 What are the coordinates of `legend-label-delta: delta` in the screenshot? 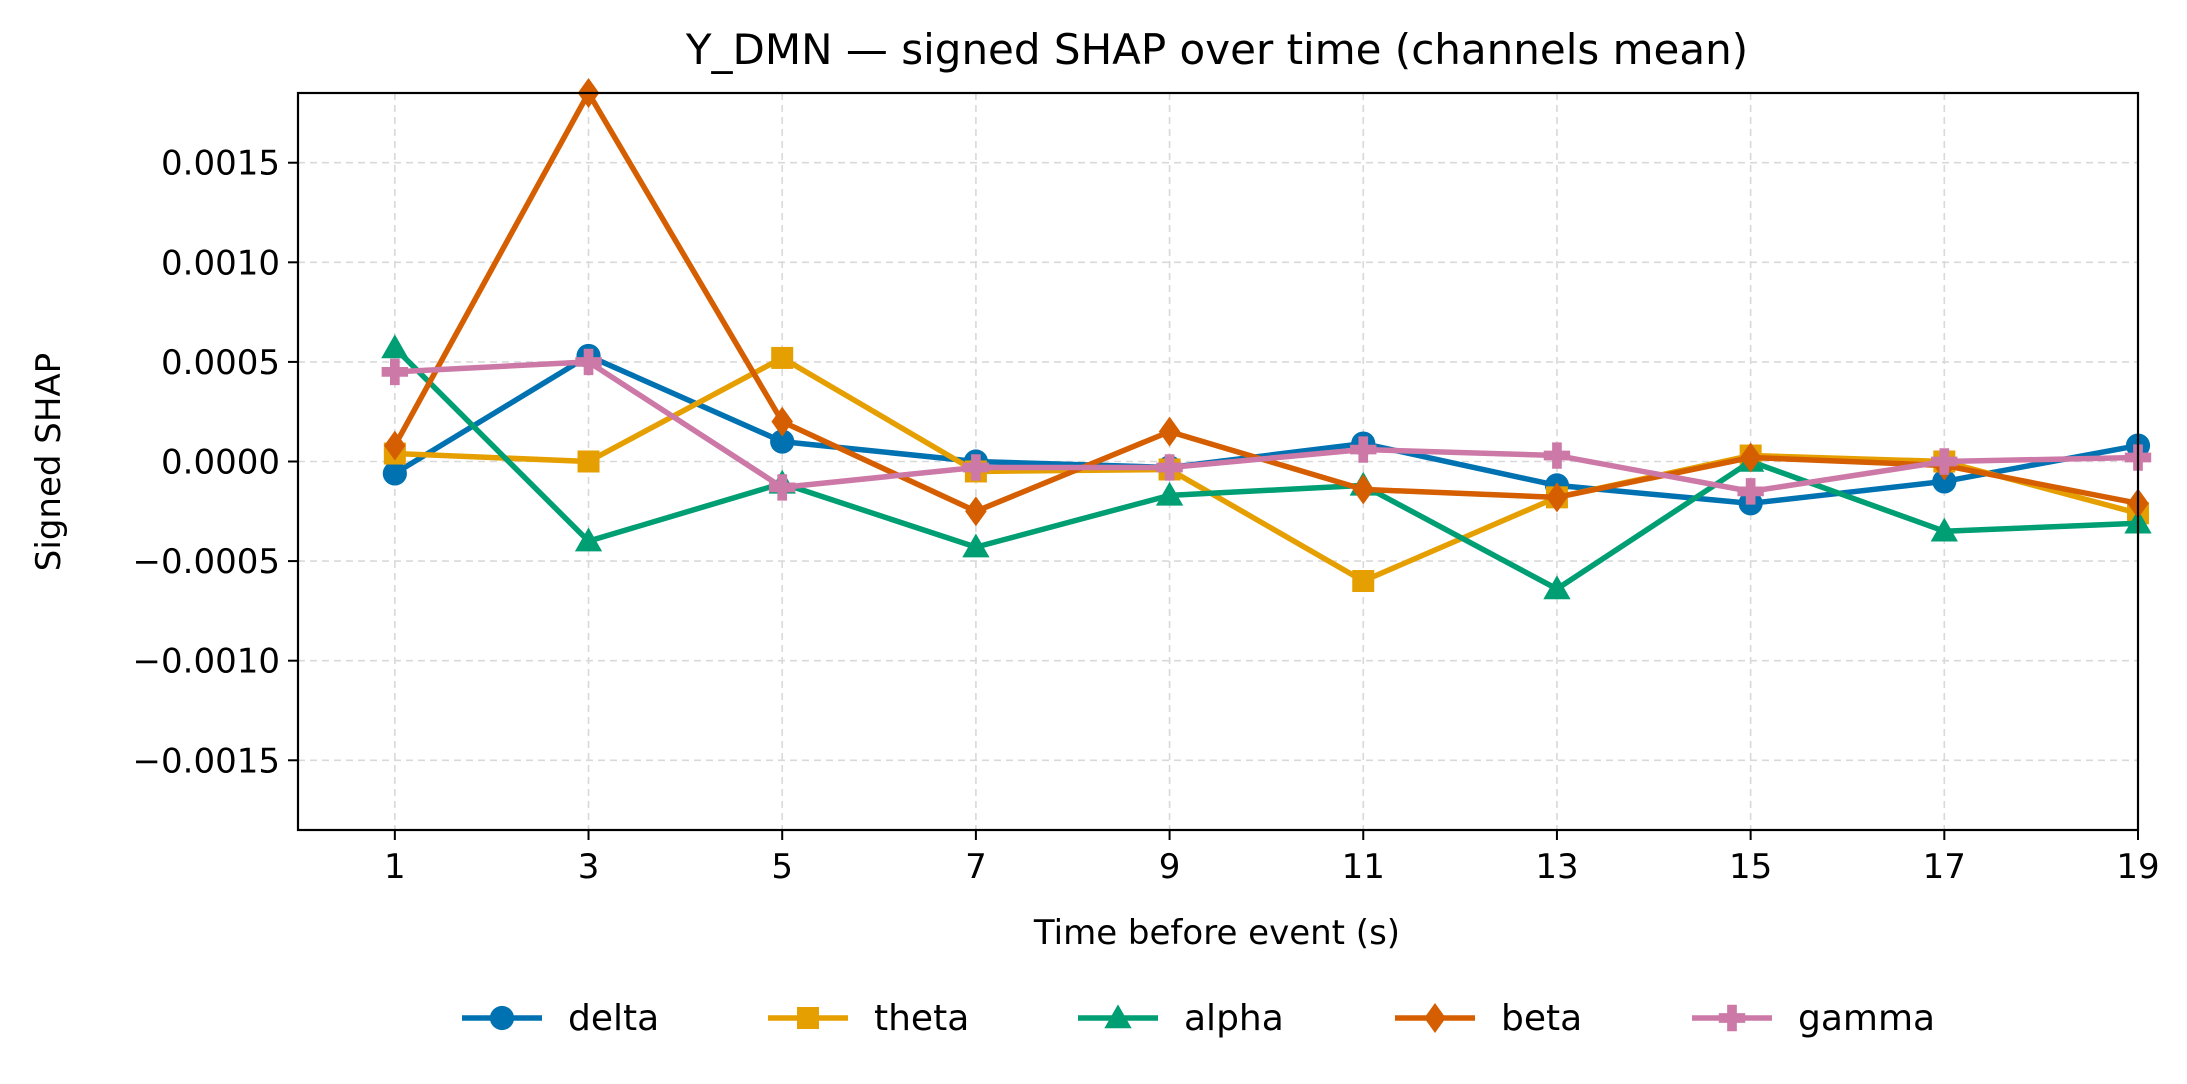 It's located at (613, 1018).